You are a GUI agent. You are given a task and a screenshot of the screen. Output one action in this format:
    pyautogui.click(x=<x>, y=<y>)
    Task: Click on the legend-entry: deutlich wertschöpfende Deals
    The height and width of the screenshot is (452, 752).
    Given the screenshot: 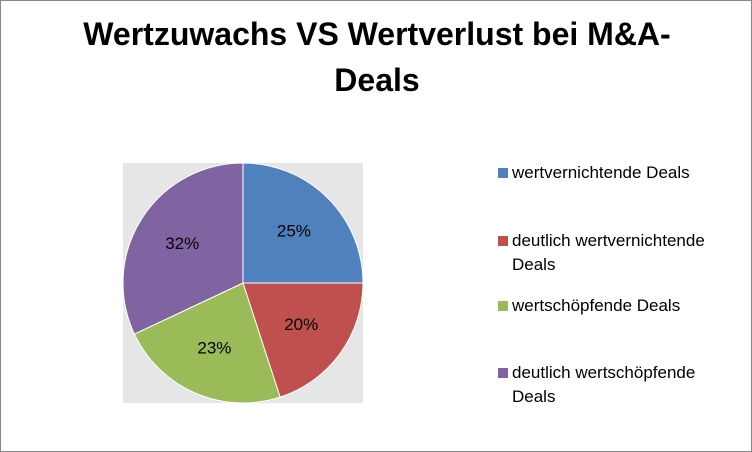 What is the action you would take?
    pyautogui.click(x=618, y=385)
    